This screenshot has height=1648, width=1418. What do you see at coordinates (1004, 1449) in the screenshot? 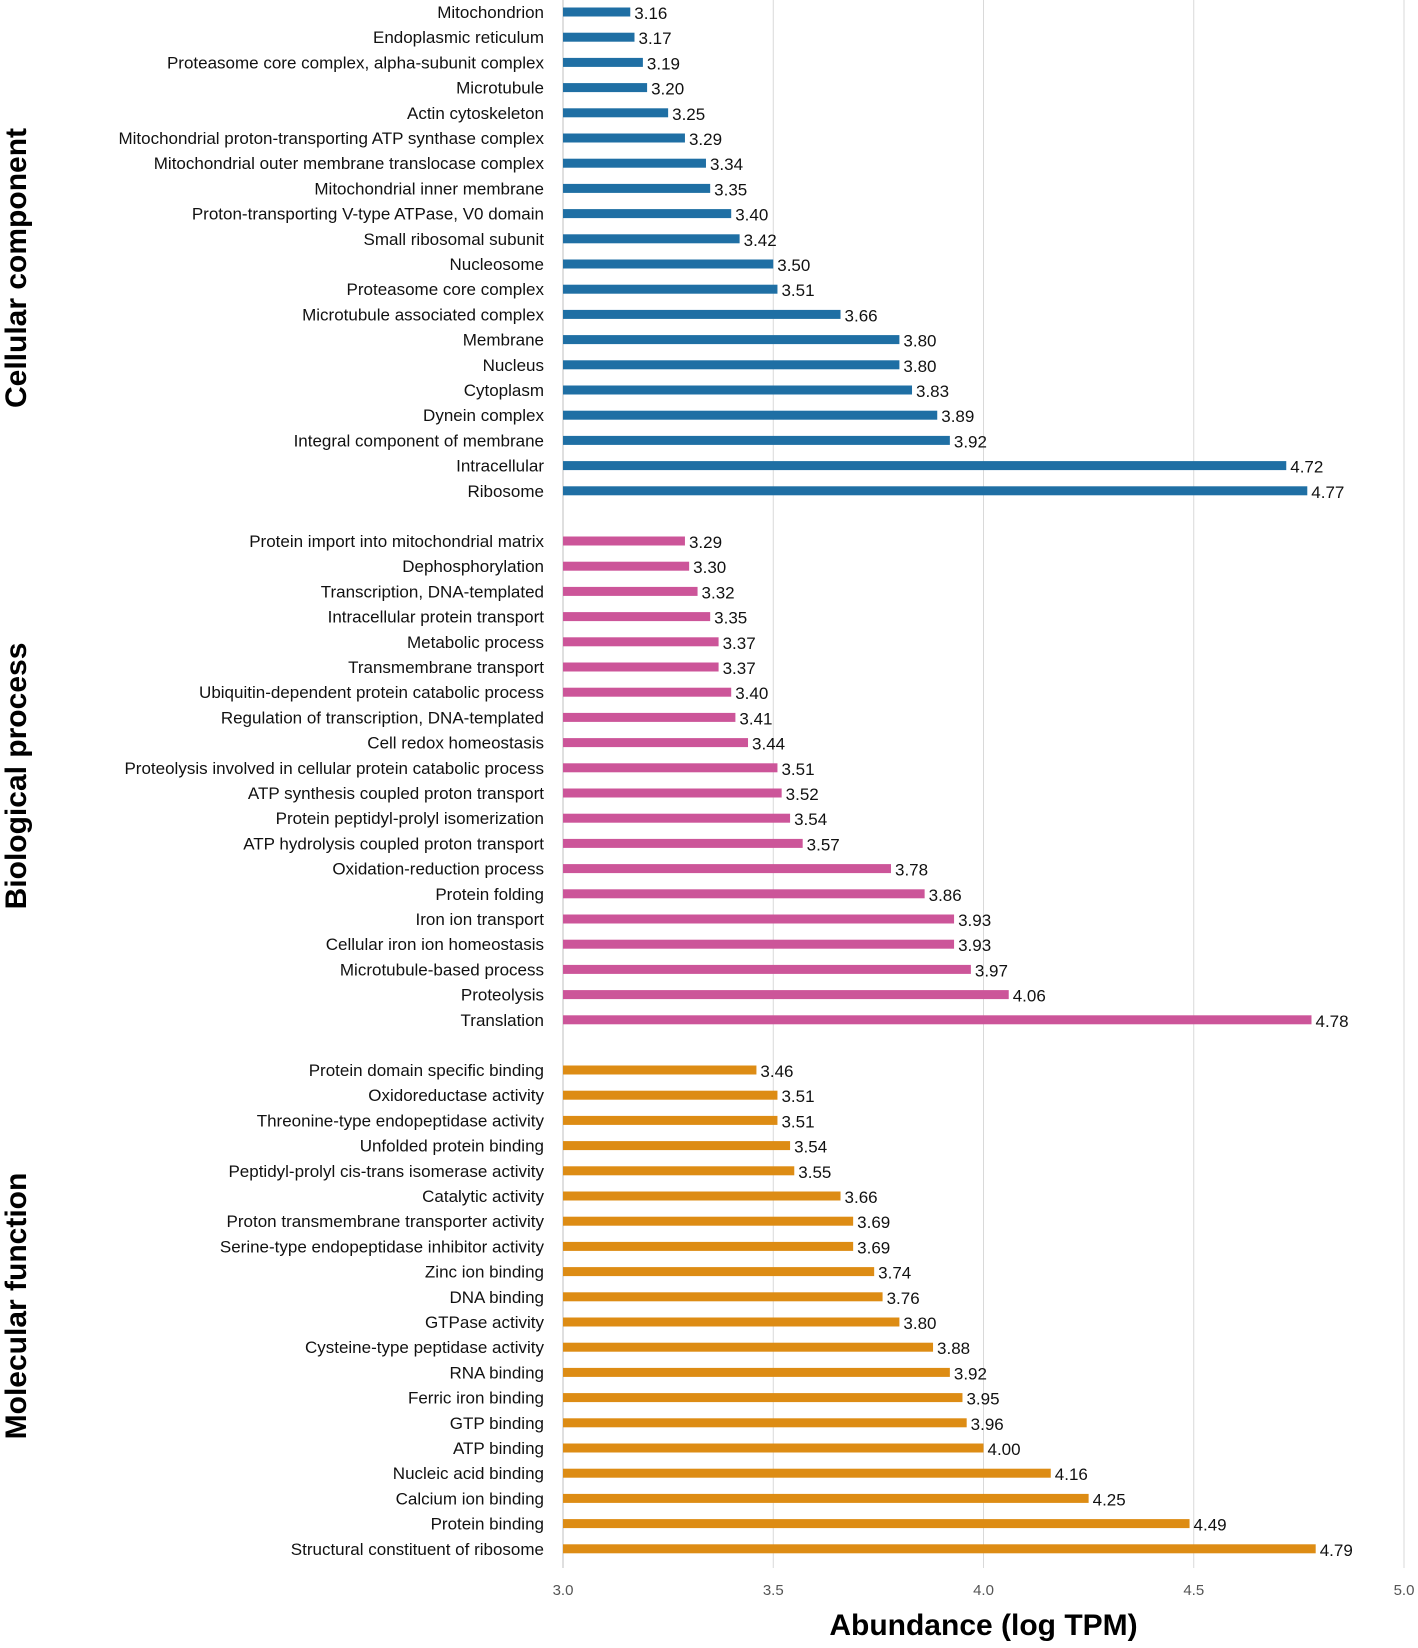
I see `molecular-function-value-label: 4.00` at bounding box center [1004, 1449].